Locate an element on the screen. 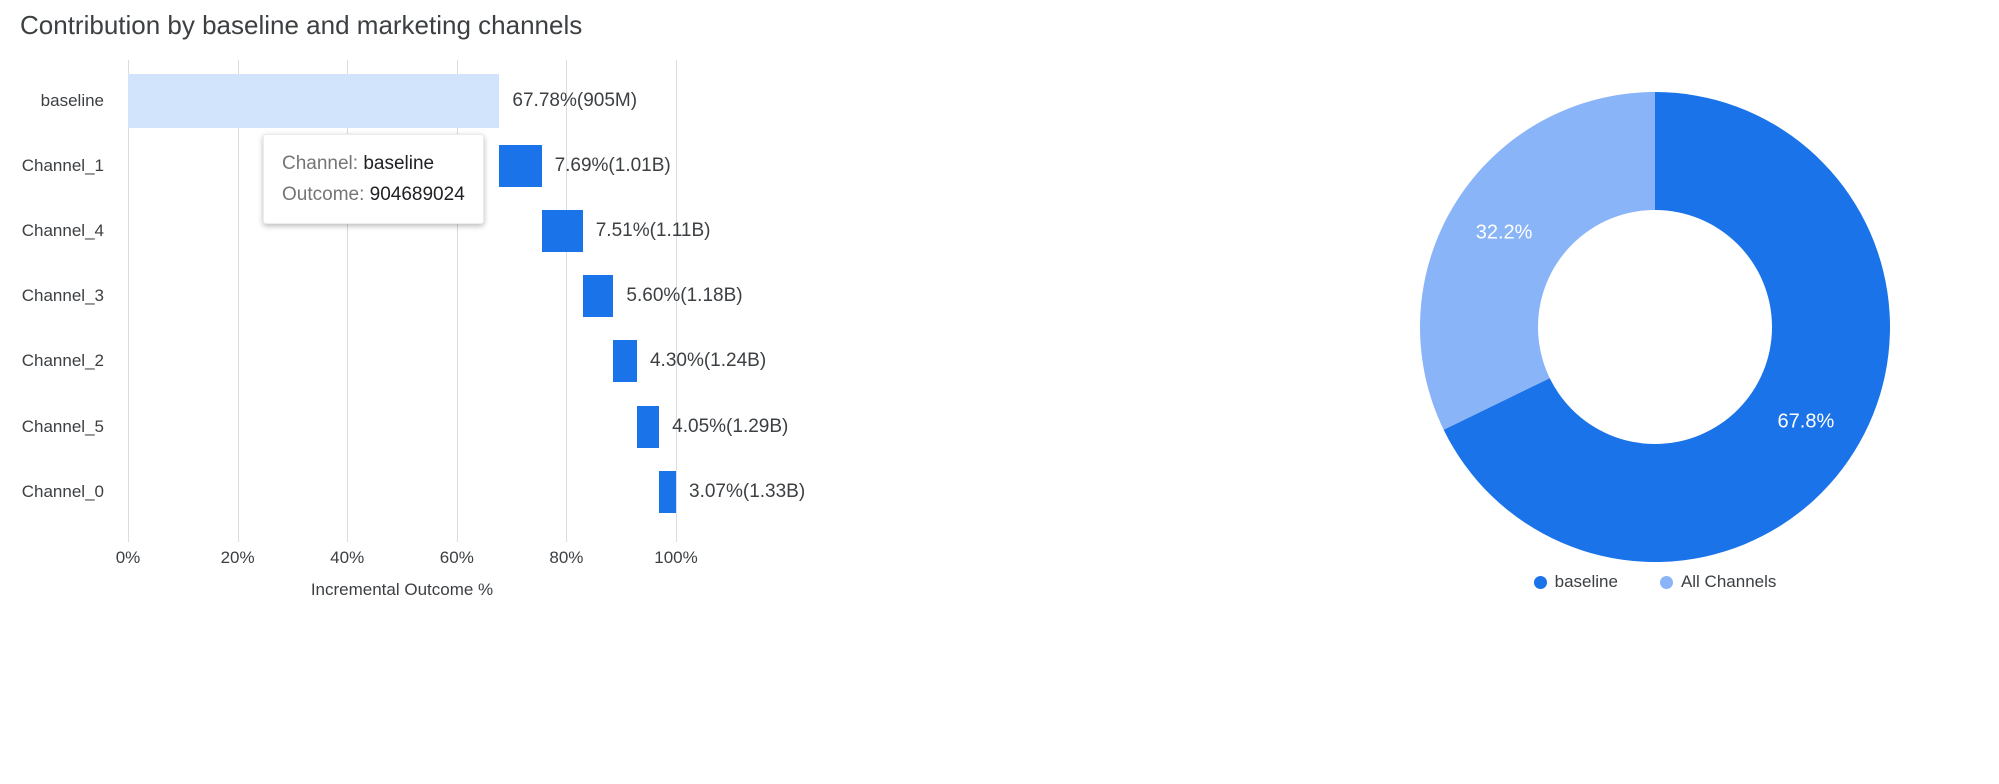 The height and width of the screenshot is (784, 1999). legend-item-all-channels: All Channels is located at coordinates (1718, 582).